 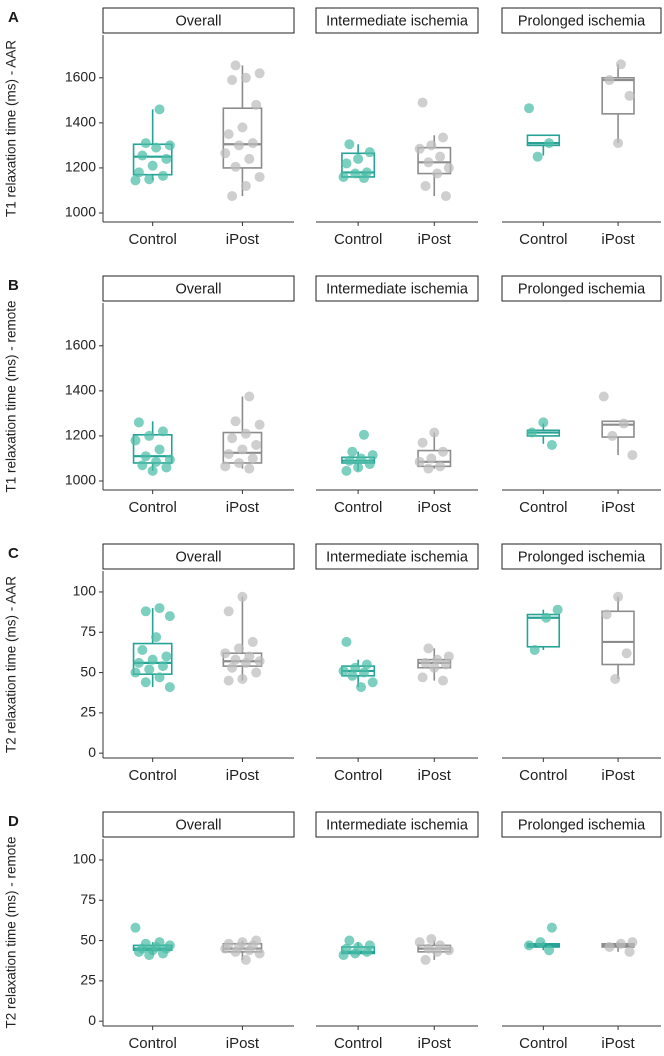 What do you see at coordinates (11, 128) in the screenshot?
I see `y-axis-label: T1 relaxation time (ms) - AAR` at bounding box center [11, 128].